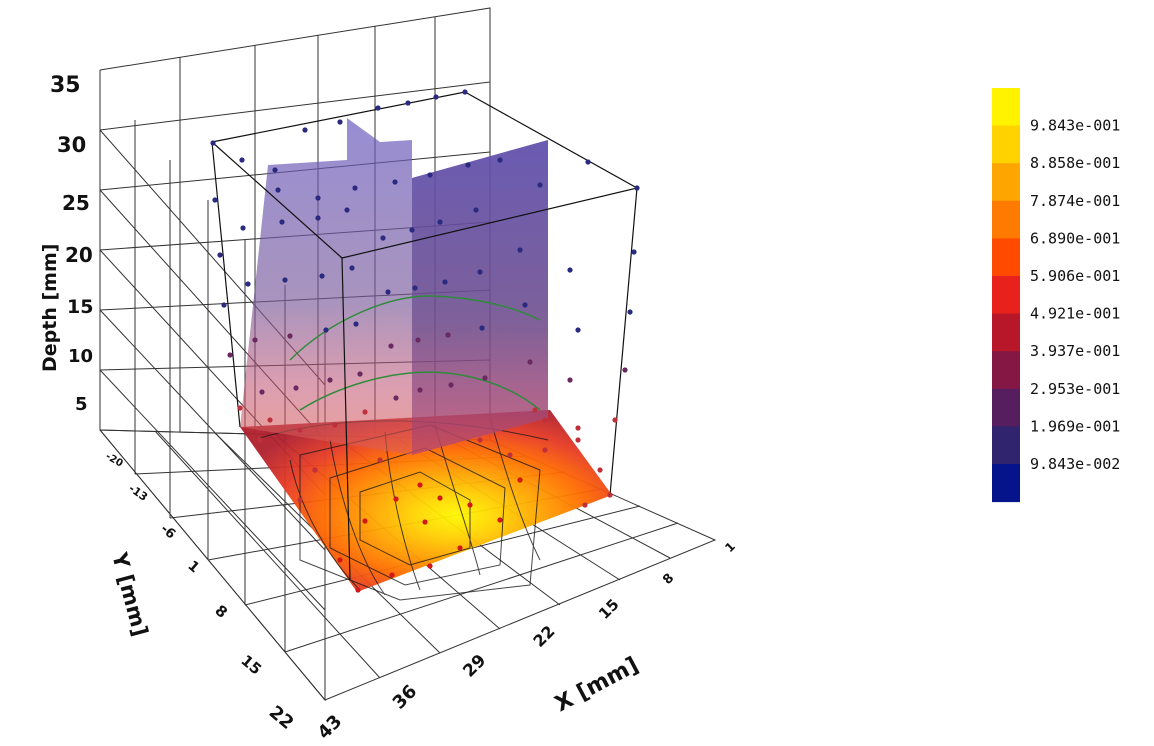  I want to click on legend-label: 7.874e-001, so click(1075, 201).